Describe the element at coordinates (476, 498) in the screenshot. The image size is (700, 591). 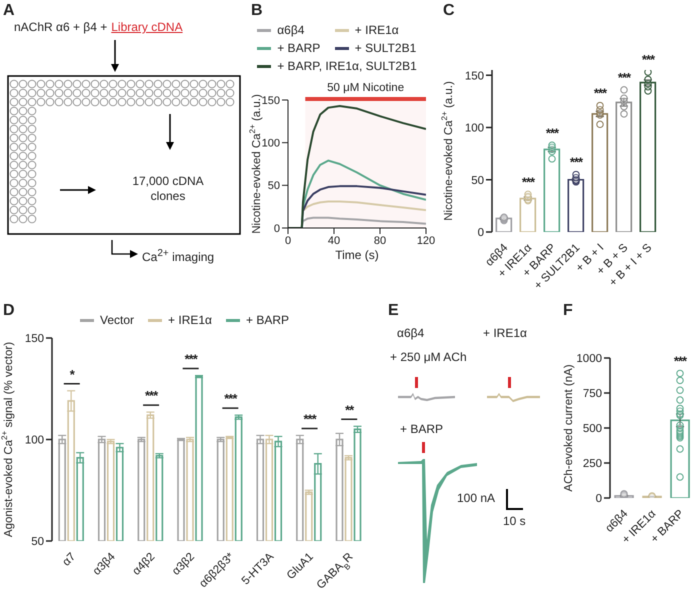
I see `text: 100 nA` at that location.